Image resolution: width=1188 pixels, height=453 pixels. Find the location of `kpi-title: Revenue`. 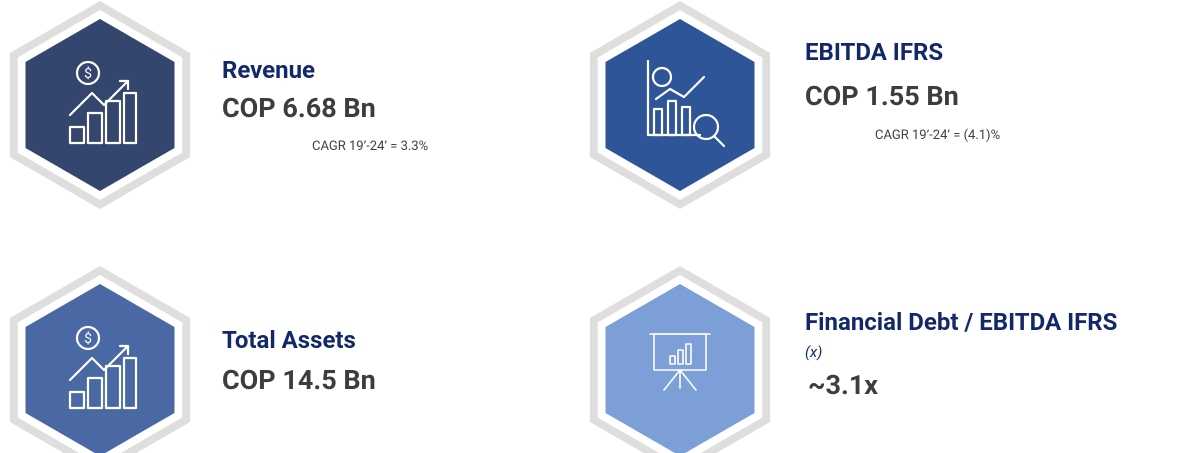

kpi-title: Revenue is located at coordinates (268, 70).